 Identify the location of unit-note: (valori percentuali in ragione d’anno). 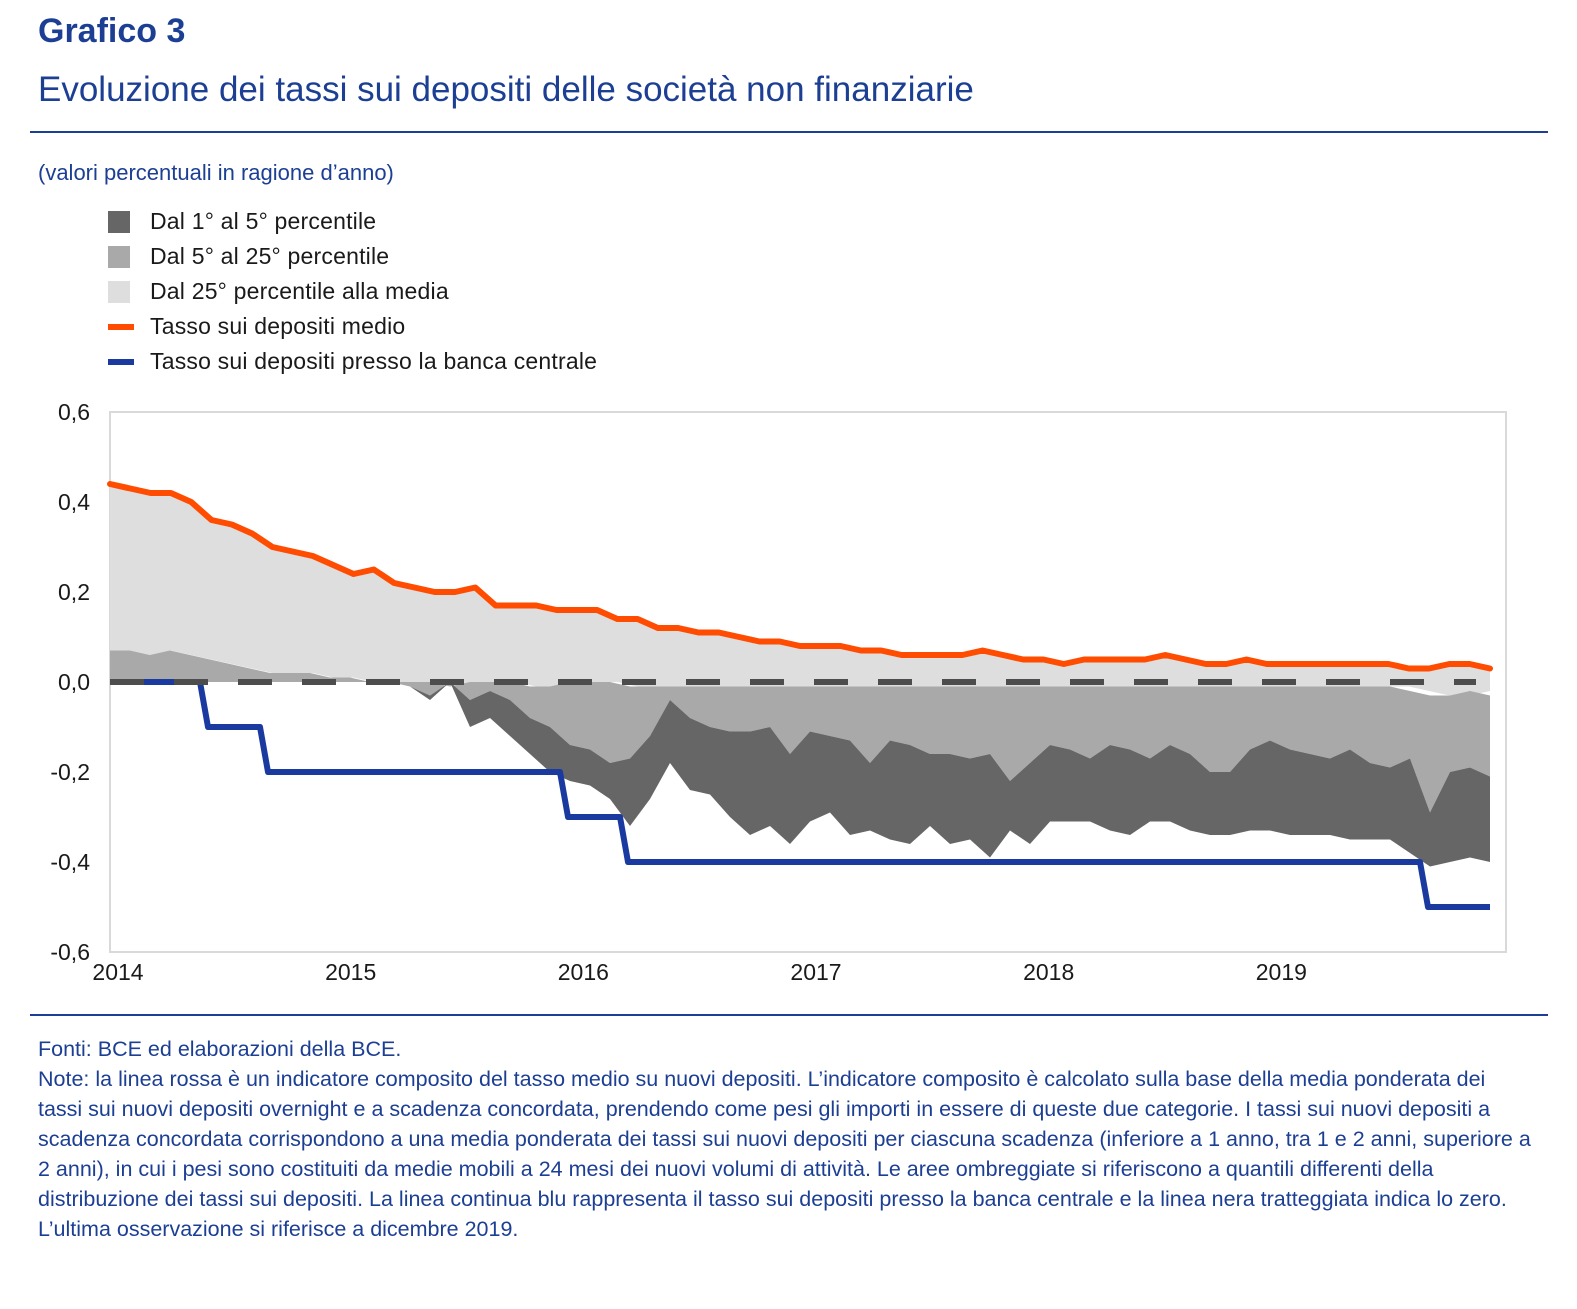
(216, 172).